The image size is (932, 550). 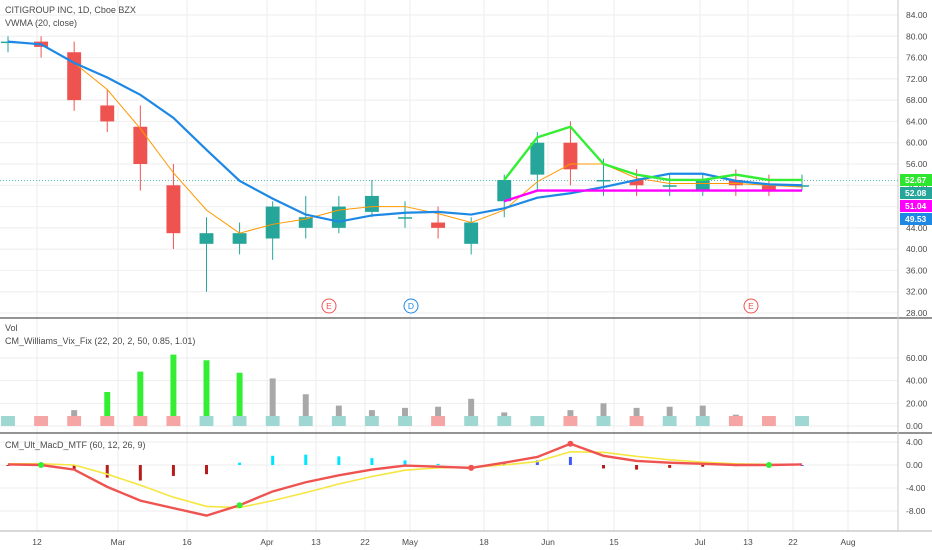 What do you see at coordinates (652, 196) in the screenshot?
I see `lower-band-line` at bounding box center [652, 196].